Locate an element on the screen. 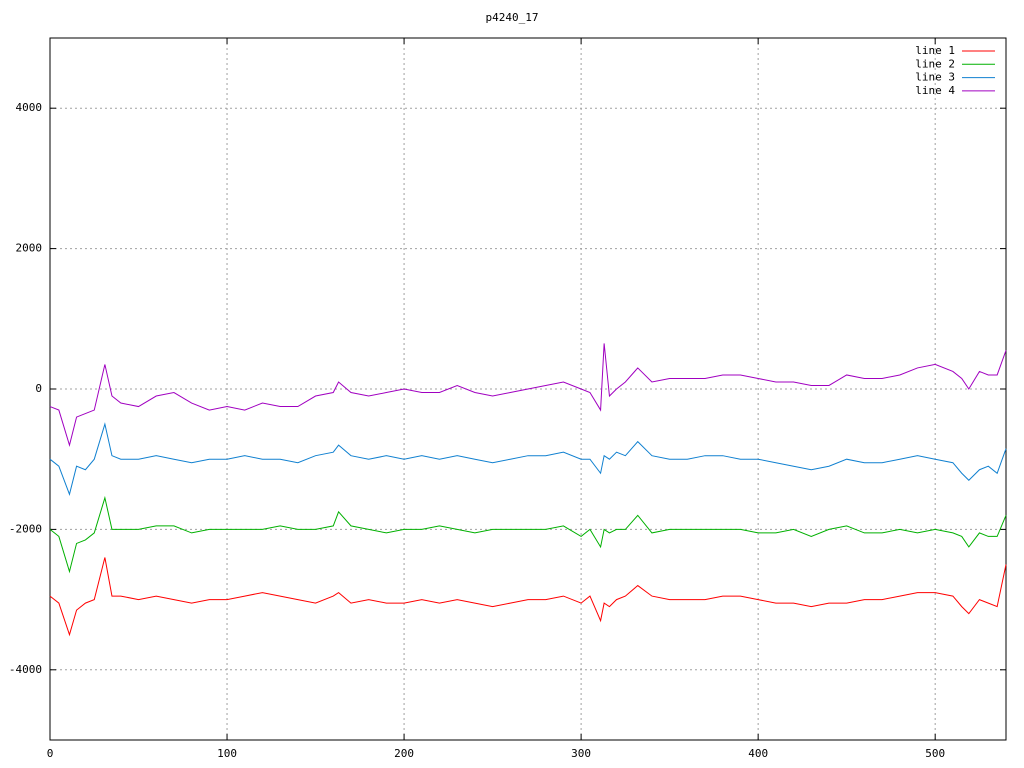 Image resolution: width=1024 pixels, height=768 pixels. legend-label: line 4 is located at coordinates (935, 90).